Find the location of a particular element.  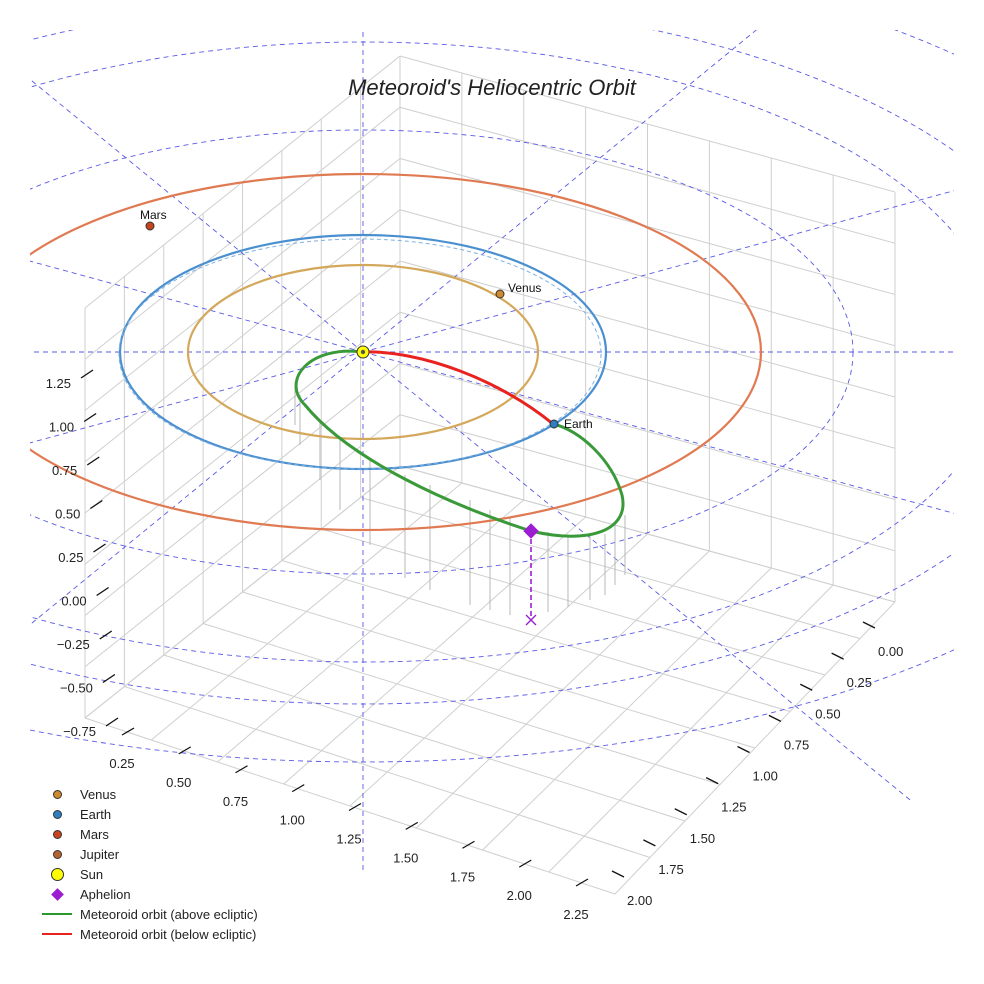

y-tick-label: 0.25 is located at coordinates (859, 682).